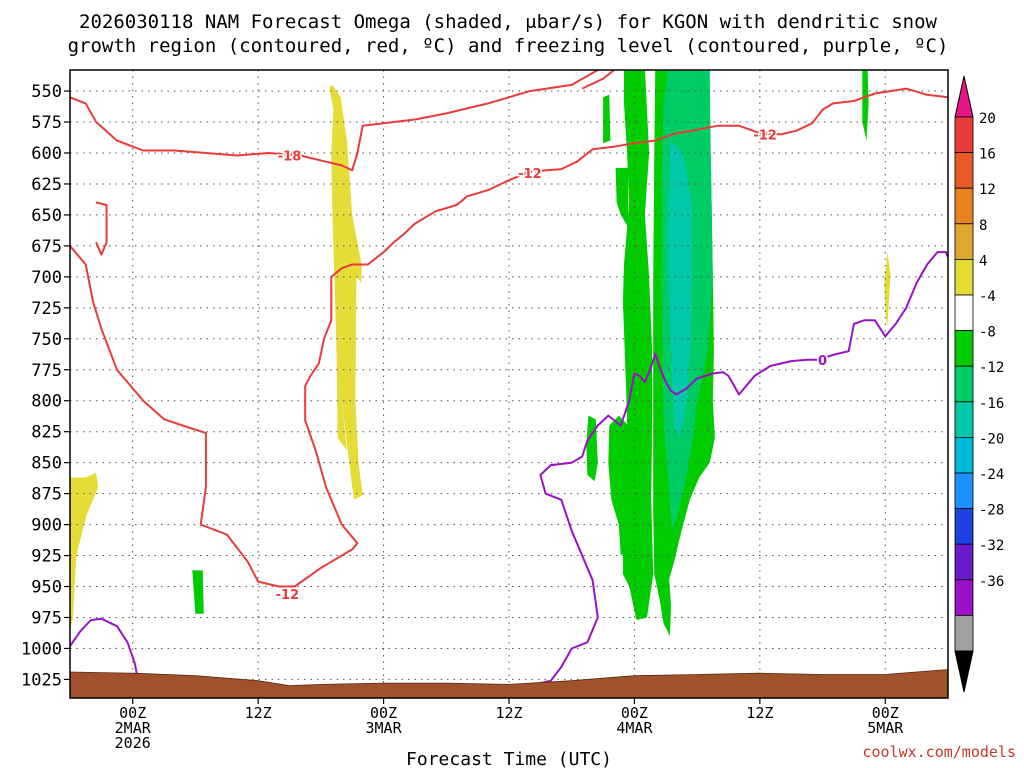 The image size is (1024, 768). Describe the element at coordinates (634, 728) in the screenshot. I see `x-tick-label-4-1: 4MAR` at that location.